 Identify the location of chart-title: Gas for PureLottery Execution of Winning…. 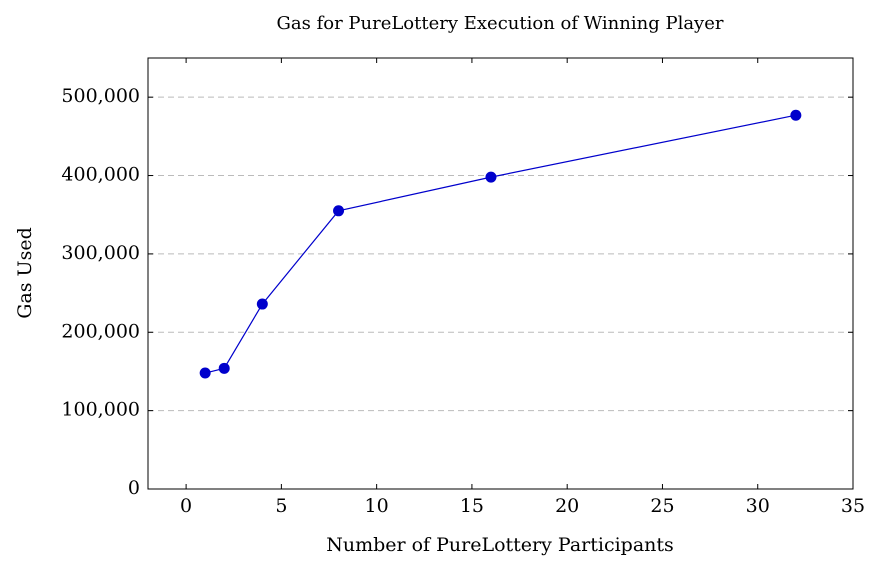
(500, 23).